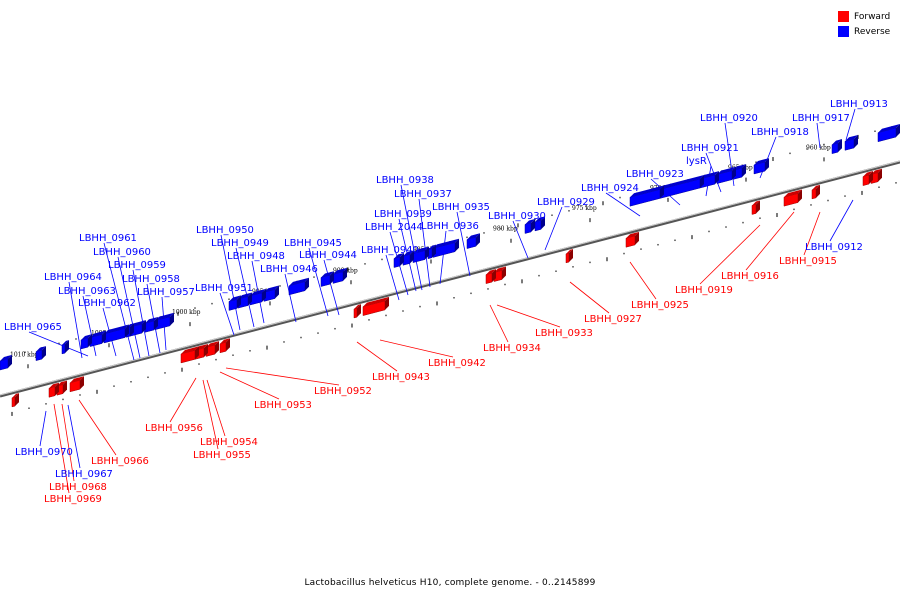 The width and height of the screenshot is (900, 600). What do you see at coordinates (517, 216) in the screenshot?
I see `reverse-gene-label: LBHH_0930` at bounding box center [517, 216].